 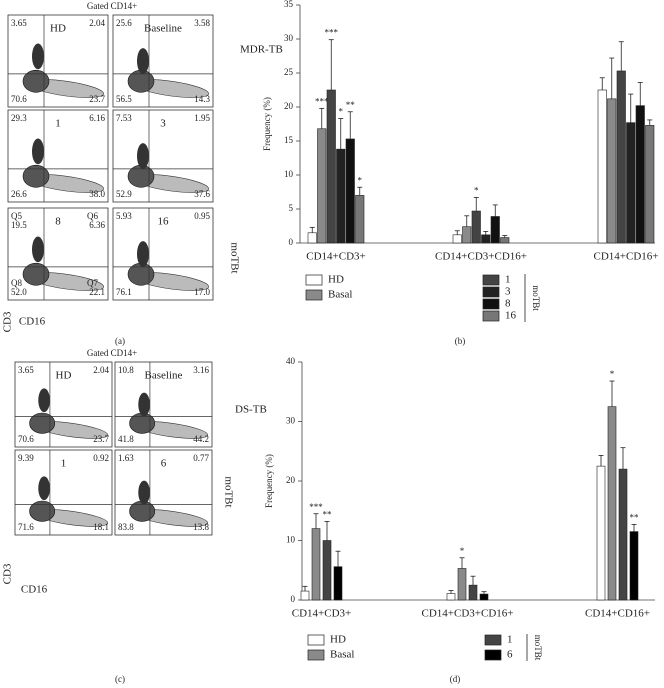 What do you see at coordinates (97, 194) in the screenshot?
I see `quadrant-value: 38.0` at bounding box center [97, 194].